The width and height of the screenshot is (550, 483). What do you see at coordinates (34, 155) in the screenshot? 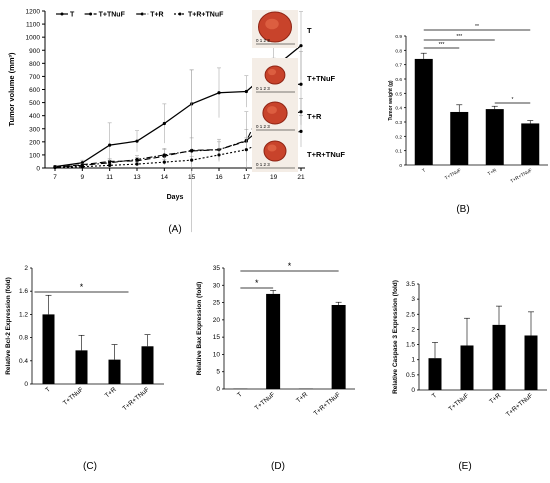
I see `y-tick-label: 100` at bounding box center [34, 155].